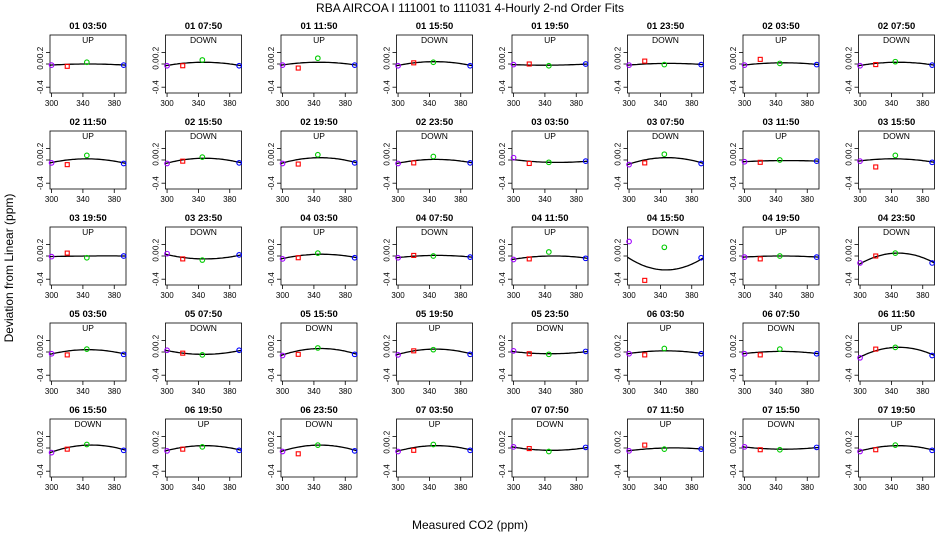  Describe the element at coordinates (550, 410) in the screenshot. I see `panel-label: 07 07:50` at that location.